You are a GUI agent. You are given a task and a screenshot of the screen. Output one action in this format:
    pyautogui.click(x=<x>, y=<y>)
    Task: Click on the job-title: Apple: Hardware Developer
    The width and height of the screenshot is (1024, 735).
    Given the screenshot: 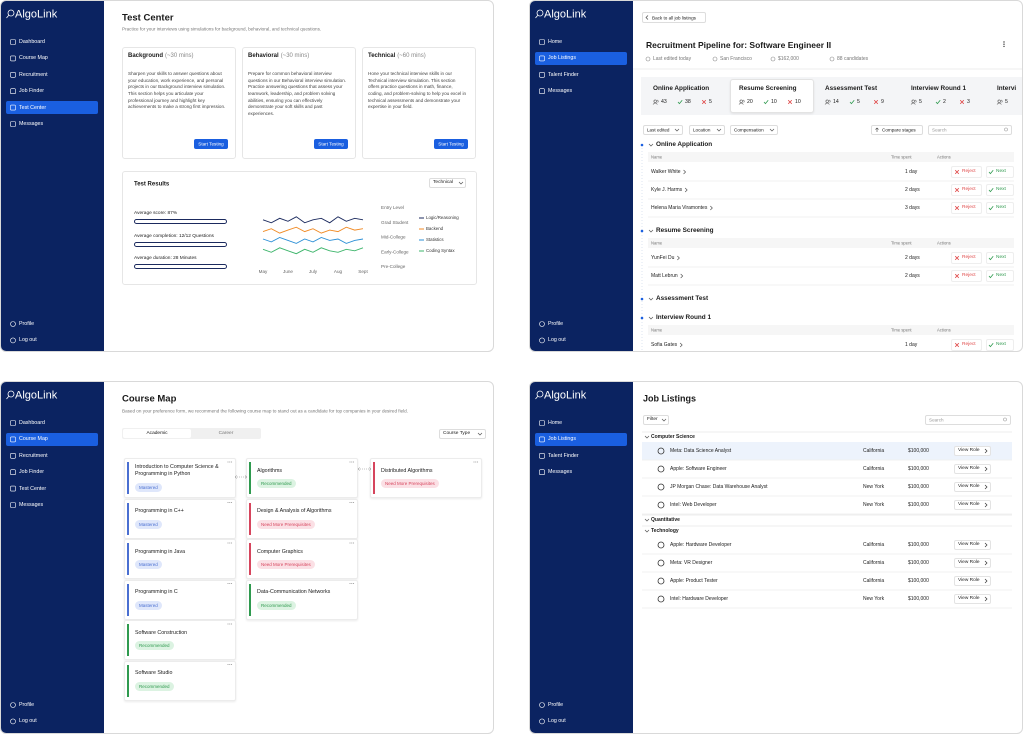 What is the action you would take?
    pyautogui.click(x=701, y=545)
    